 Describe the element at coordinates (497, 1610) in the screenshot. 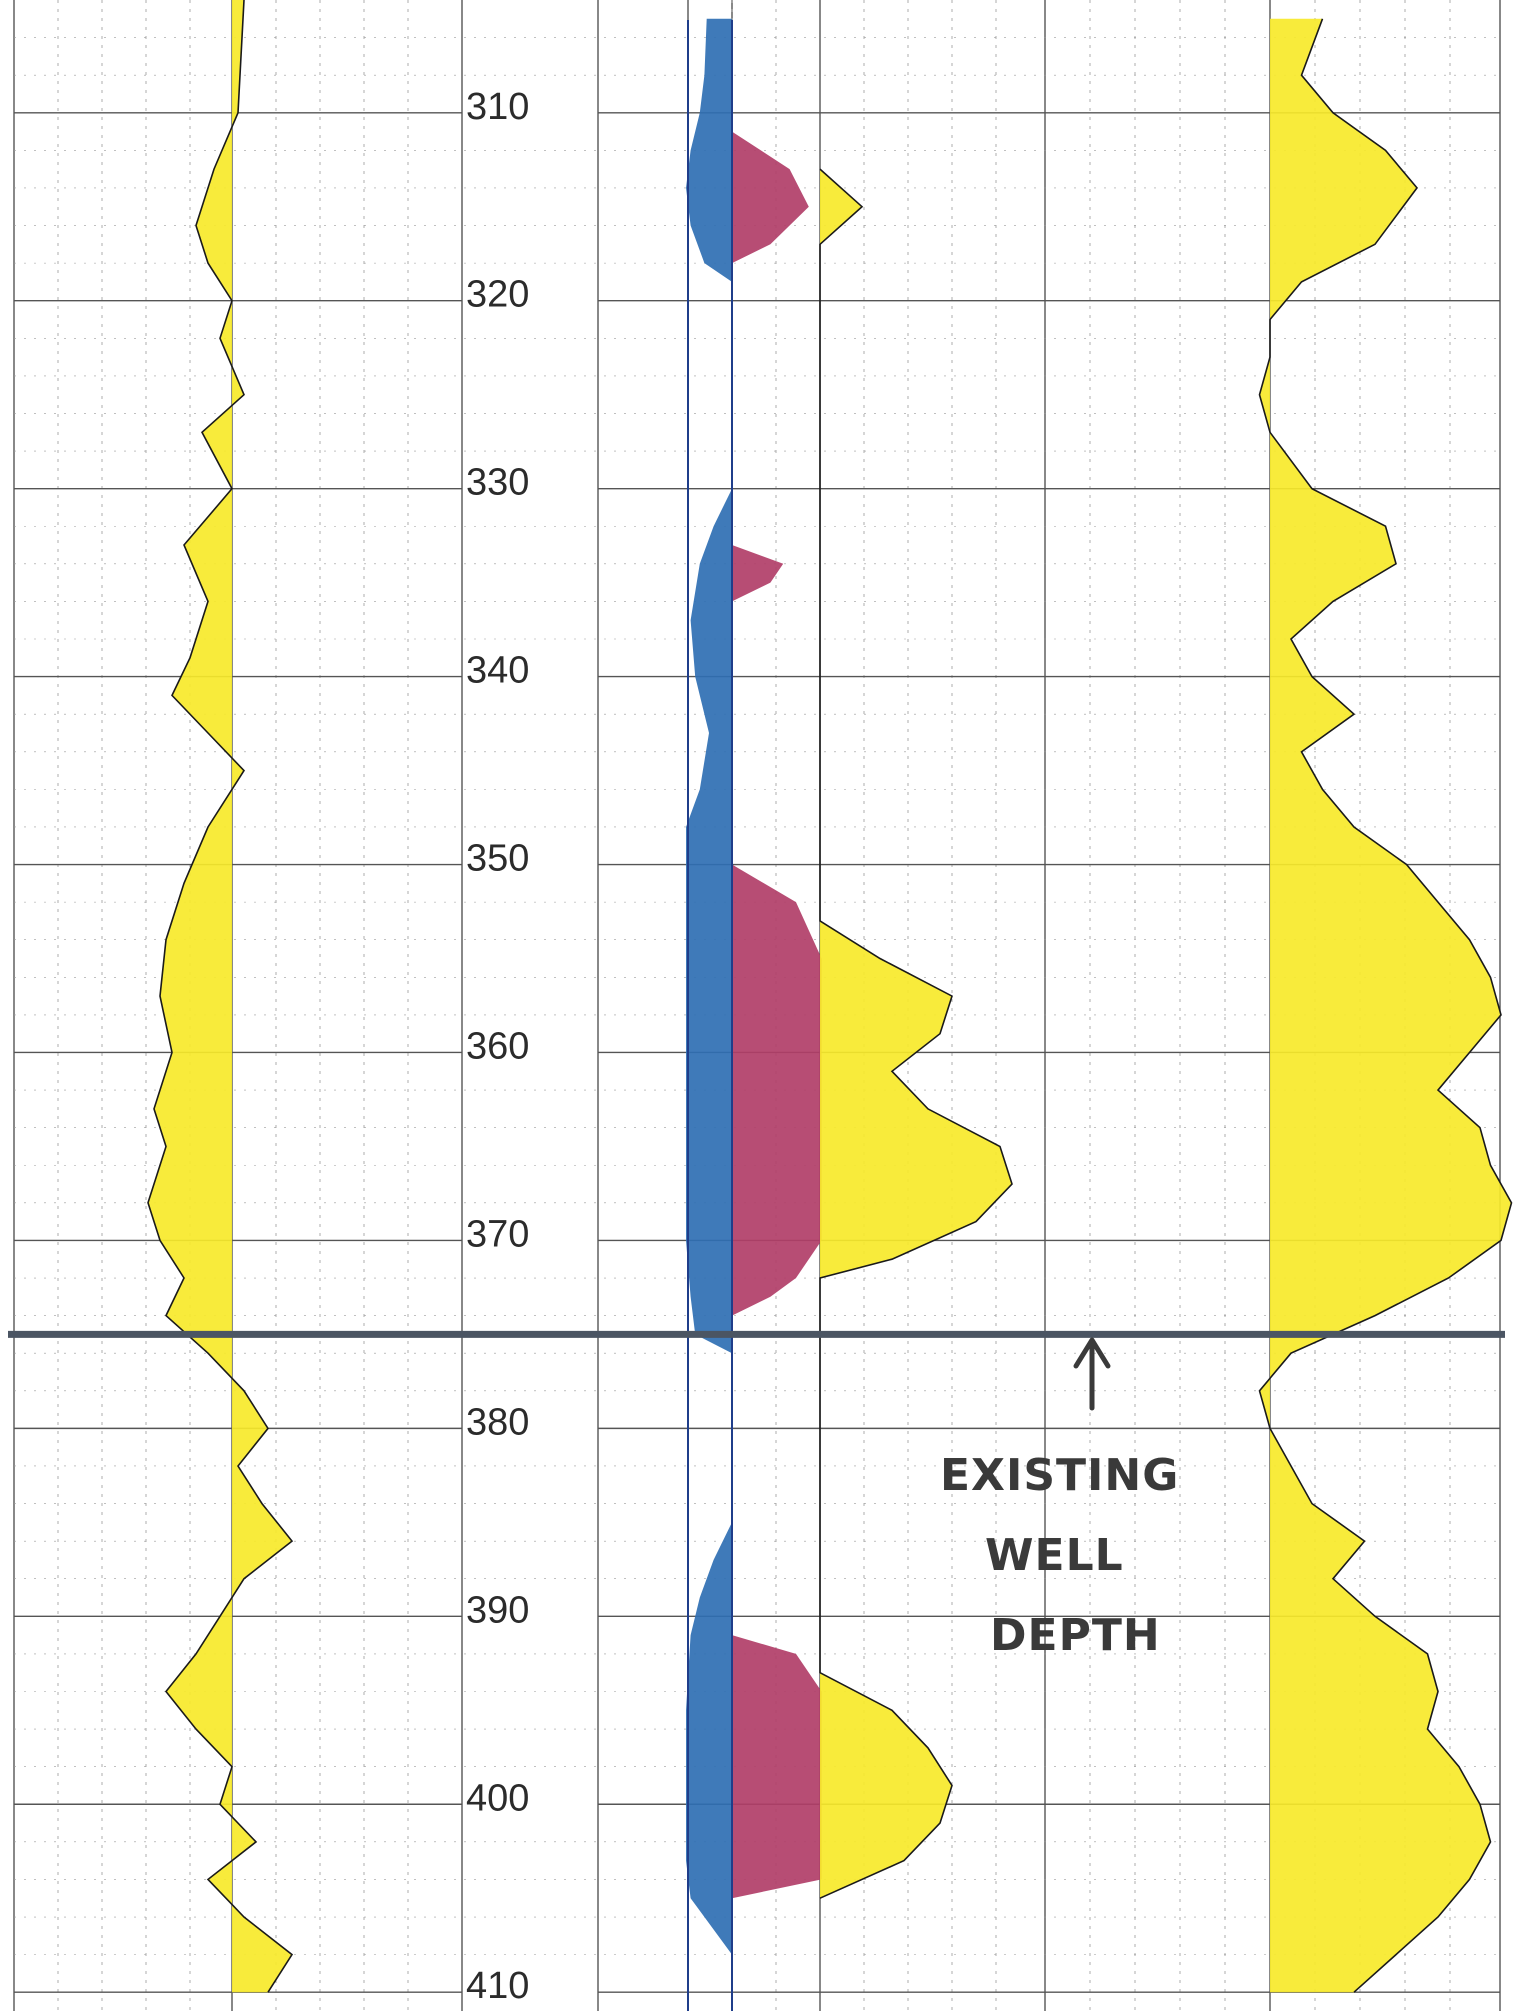

I see `depth-tick-label-390: 390` at that location.